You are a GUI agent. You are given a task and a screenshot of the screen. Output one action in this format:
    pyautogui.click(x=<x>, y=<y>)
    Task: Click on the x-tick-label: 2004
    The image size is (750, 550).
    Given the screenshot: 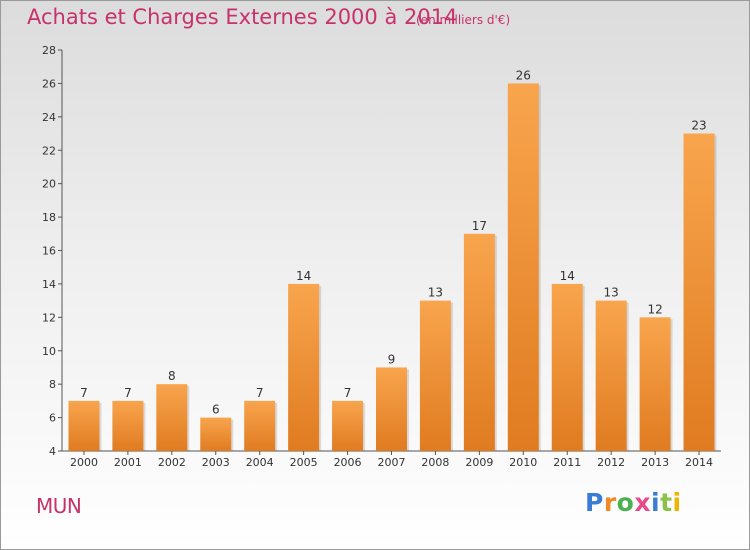 What is the action you would take?
    pyautogui.click(x=260, y=462)
    